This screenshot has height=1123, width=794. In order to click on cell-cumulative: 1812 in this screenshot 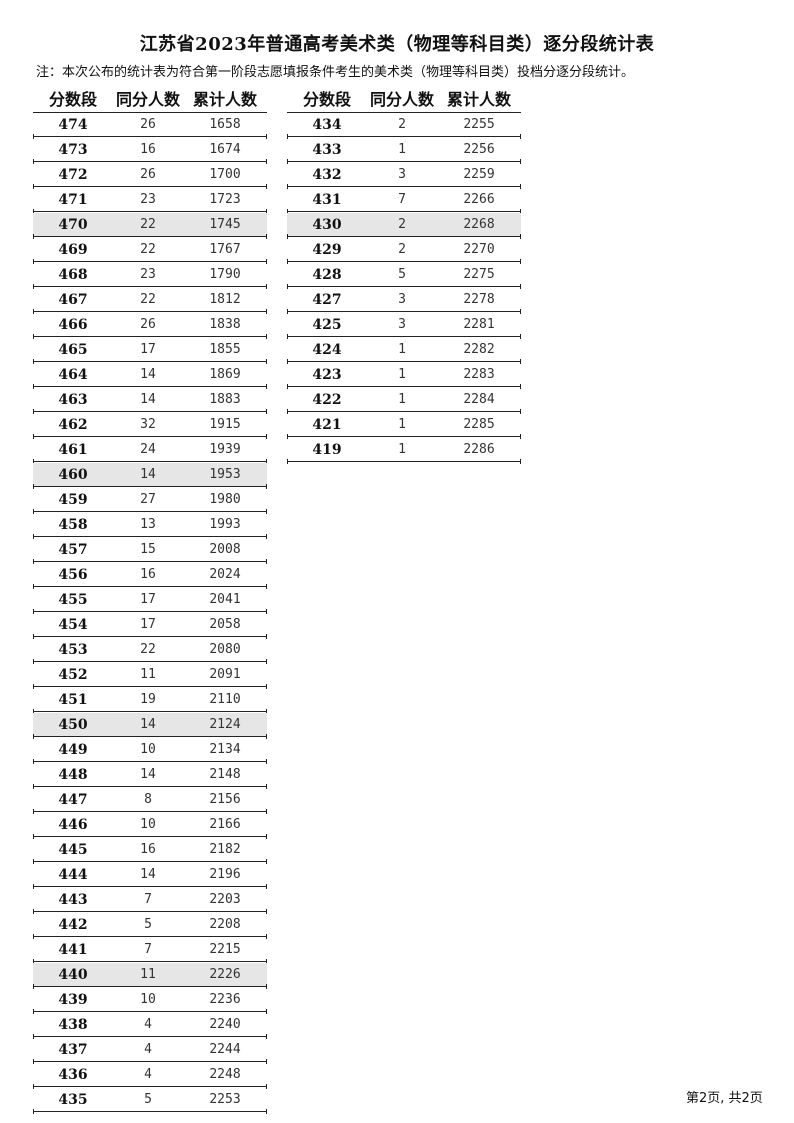, I will do `click(225, 299)`.